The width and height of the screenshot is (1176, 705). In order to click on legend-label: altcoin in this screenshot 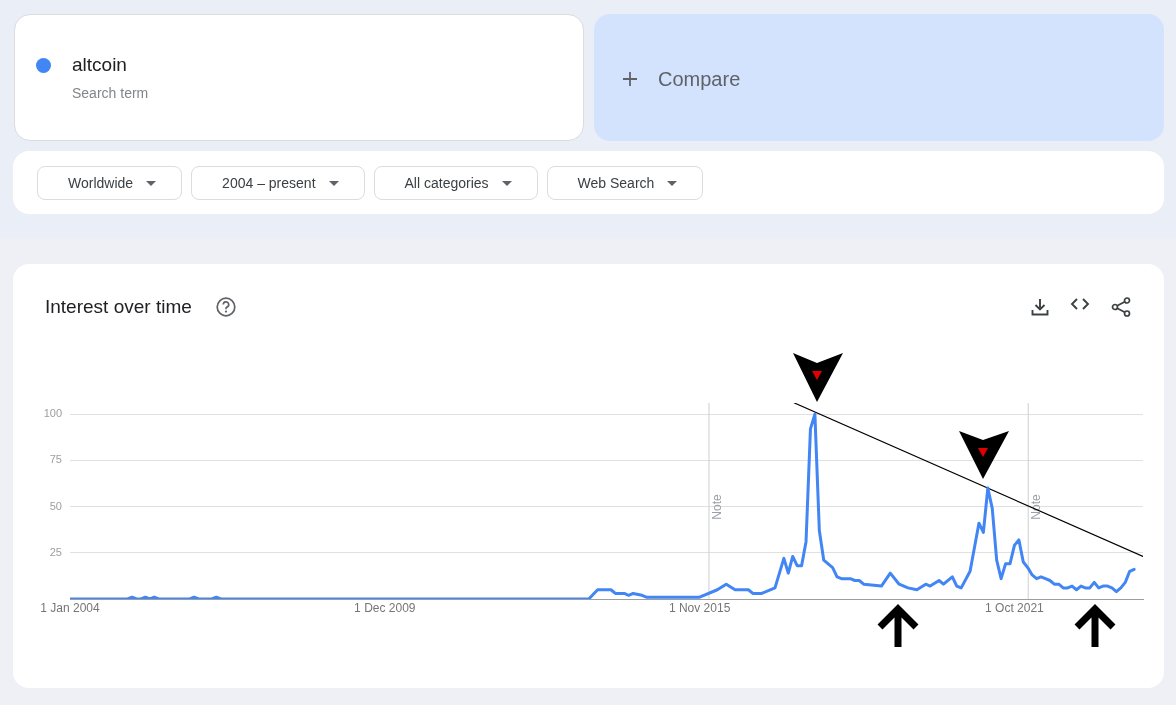, I will do `click(99, 65)`.